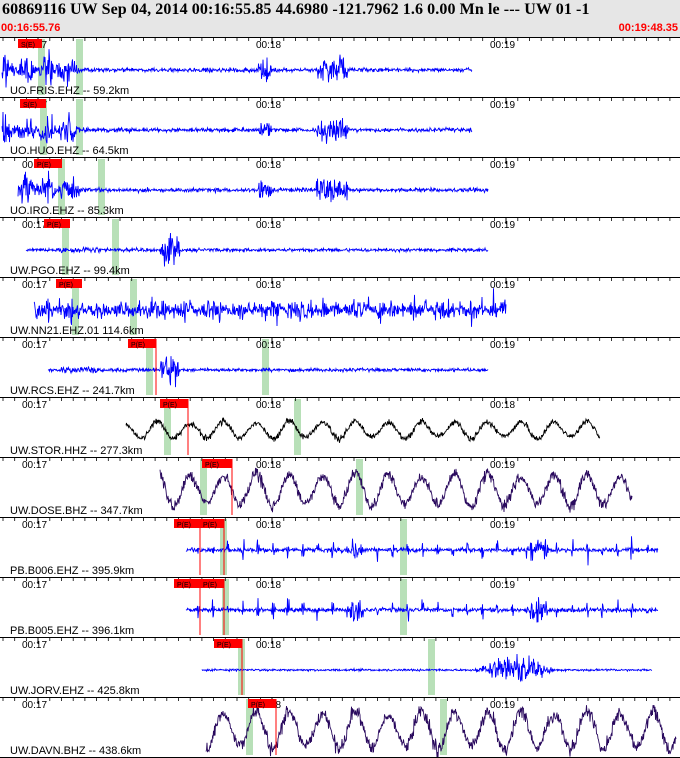 The image size is (680, 758). Describe the element at coordinates (72, 571) in the screenshot. I see `station-label: PB.B006.EHZ -- 395.9km` at that location.